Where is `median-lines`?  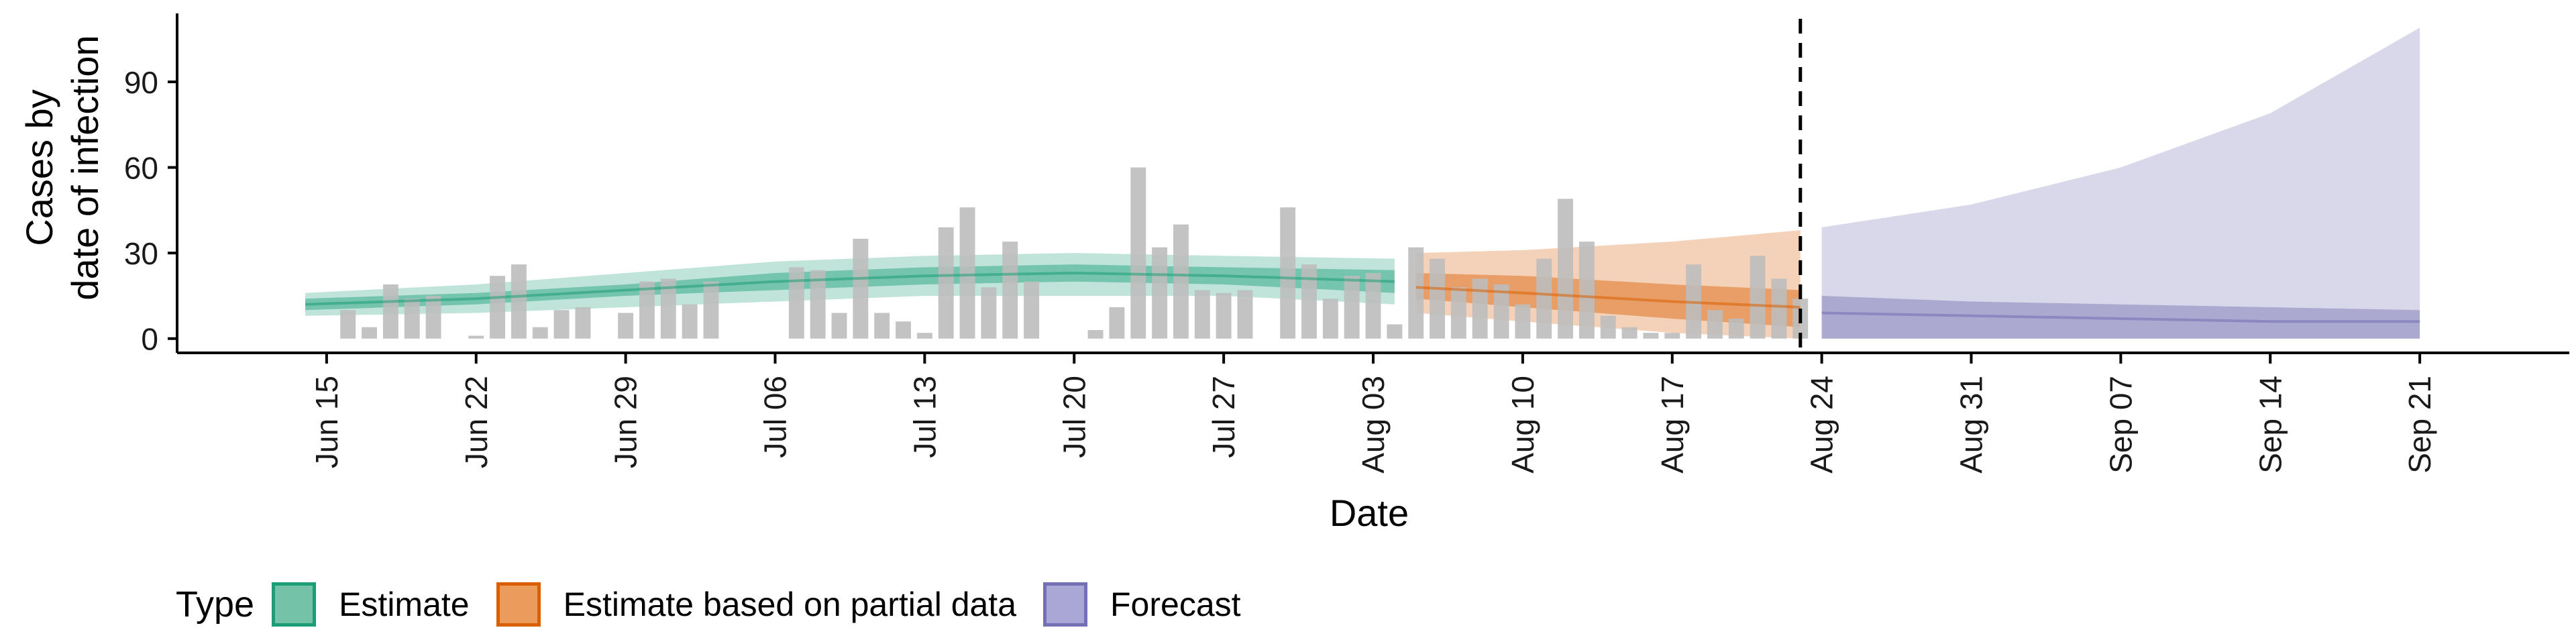 median-lines is located at coordinates (1362, 297).